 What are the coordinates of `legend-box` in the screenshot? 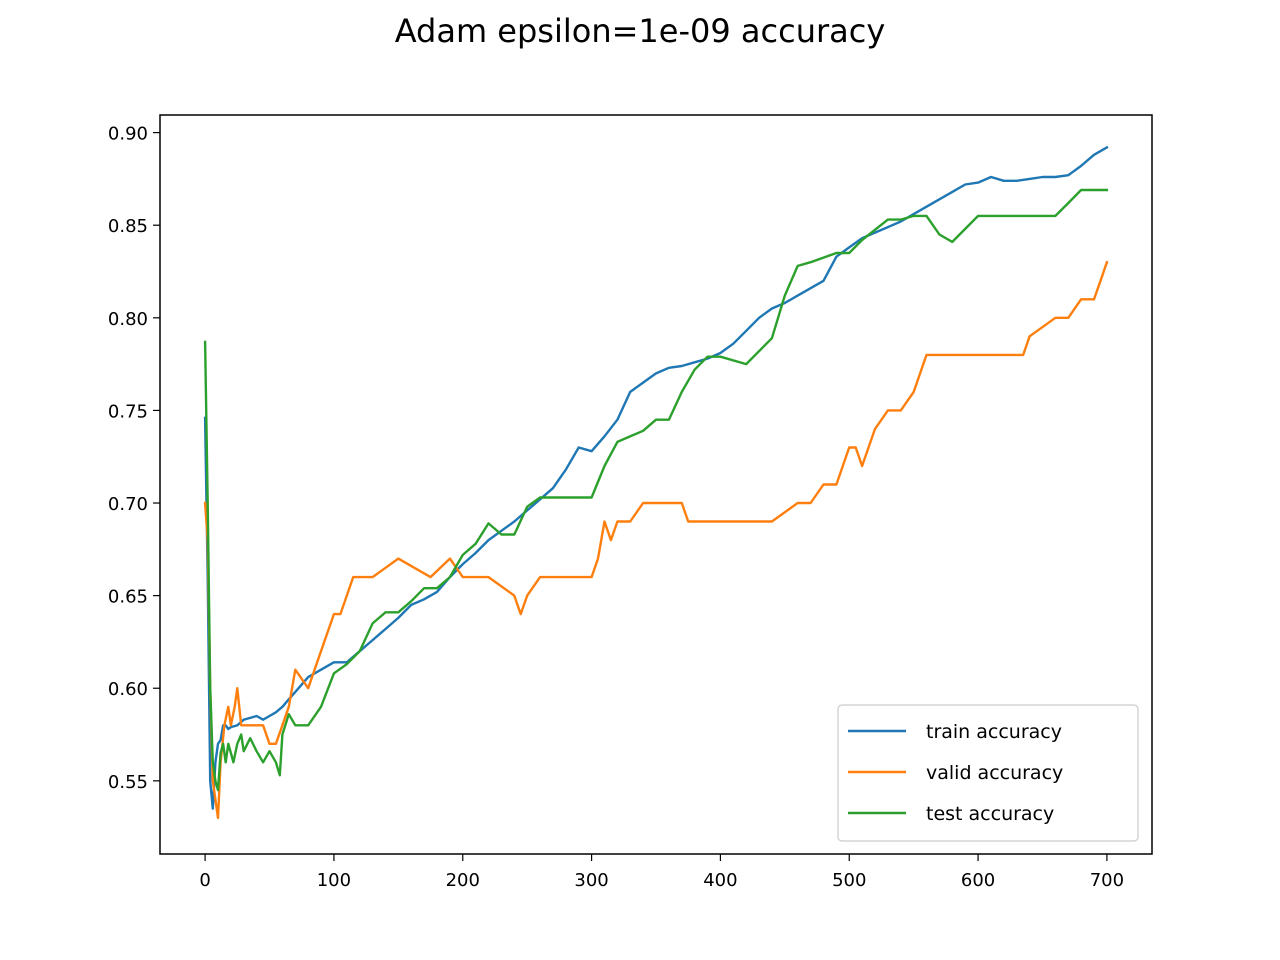 It's located at (988, 773).